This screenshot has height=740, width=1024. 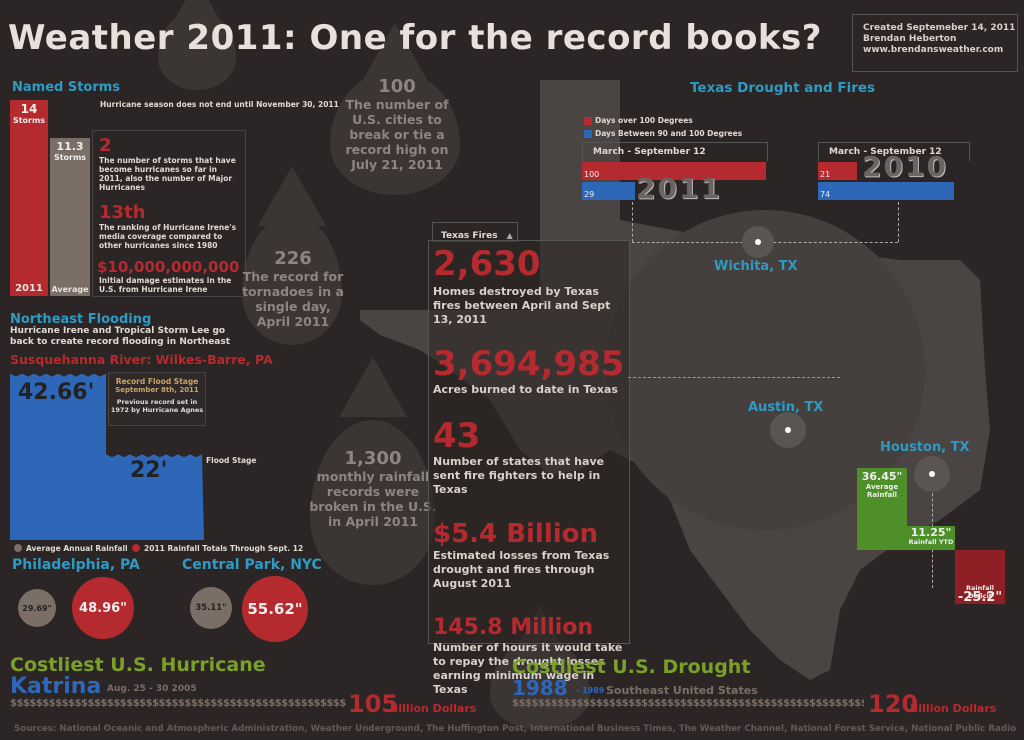 I want to click on credit-date: Created Septemeber 14, 2011, so click(x=939, y=28).